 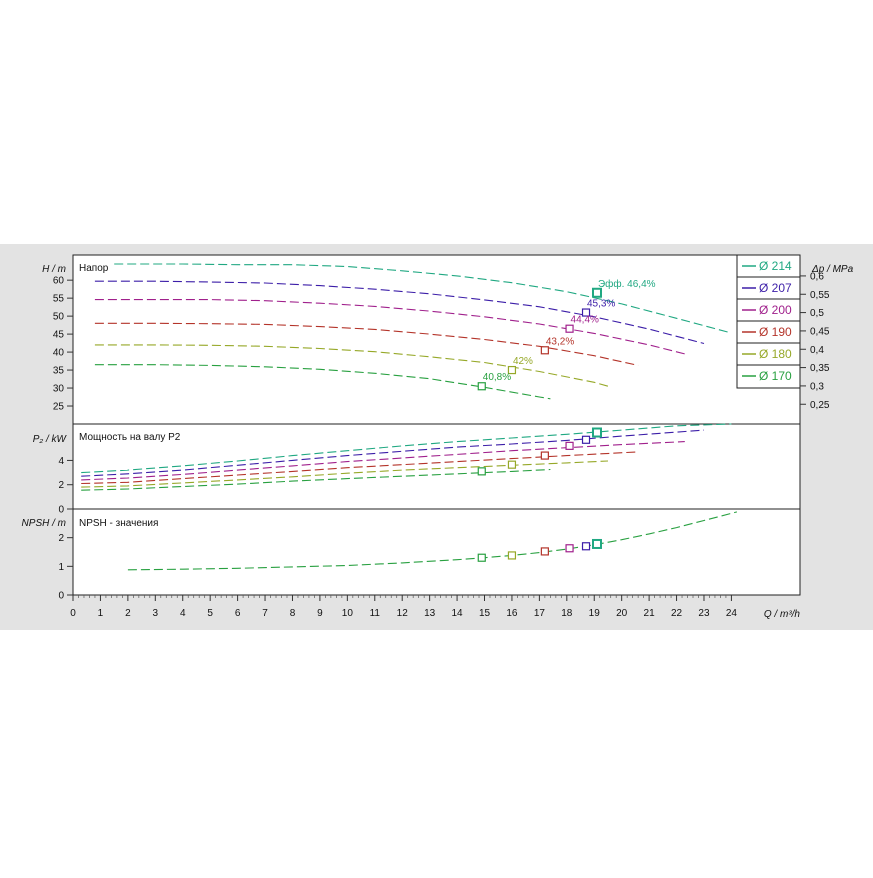 What do you see at coordinates (585, 320) in the screenshot?
I see `efficiency-label: 44,4%` at bounding box center [585, 320].